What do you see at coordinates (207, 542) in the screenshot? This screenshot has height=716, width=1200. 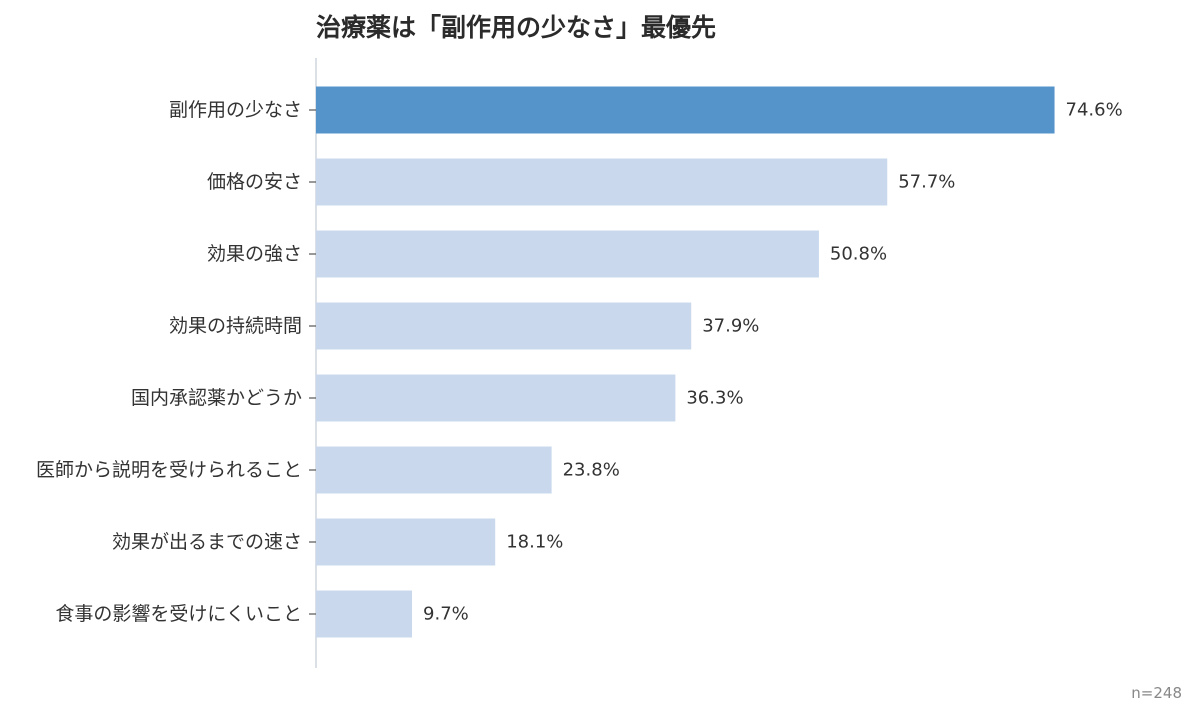 I see `category-label-6: 効果が出るまでの速さ` at bounding box center [207, 542].